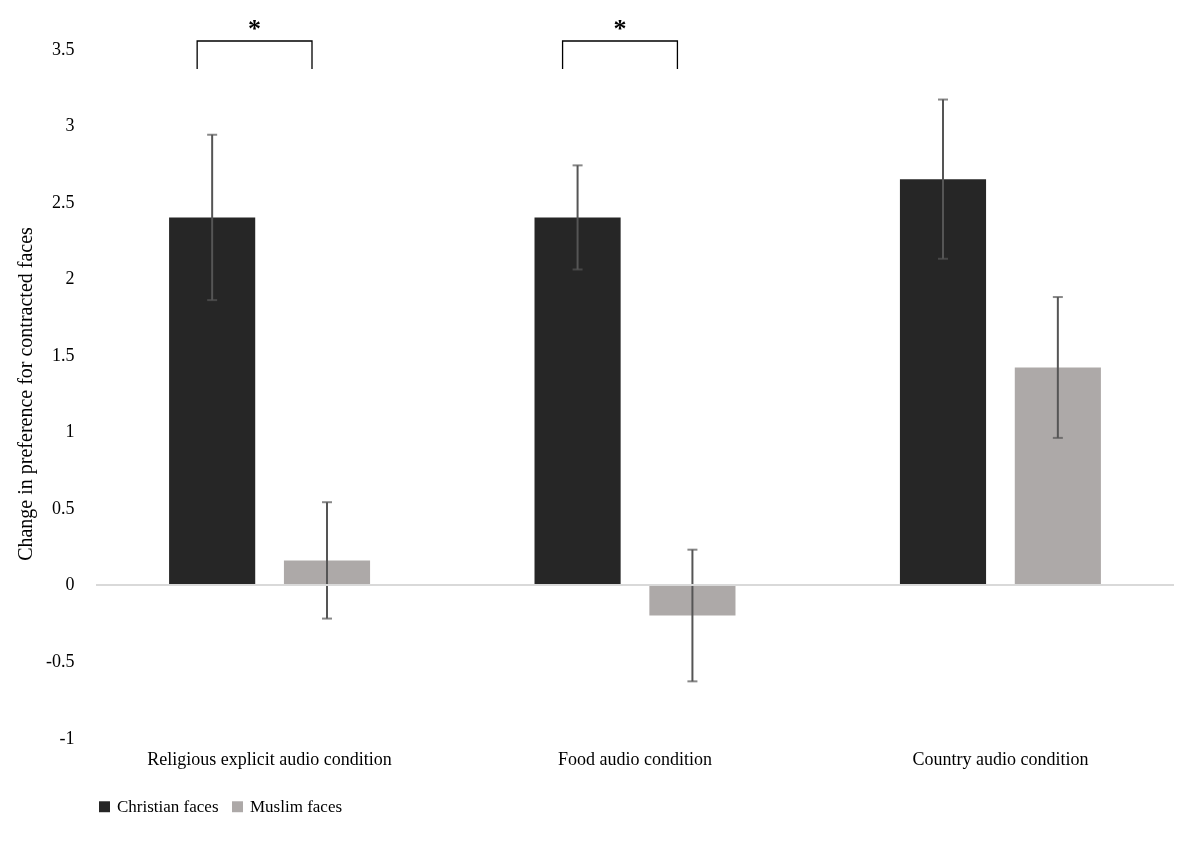 The image size is (1203, 846). Describe the element at coordinates (635, 758) in the screenshot. I see `x-tick-label: Food audio condition` at that location.